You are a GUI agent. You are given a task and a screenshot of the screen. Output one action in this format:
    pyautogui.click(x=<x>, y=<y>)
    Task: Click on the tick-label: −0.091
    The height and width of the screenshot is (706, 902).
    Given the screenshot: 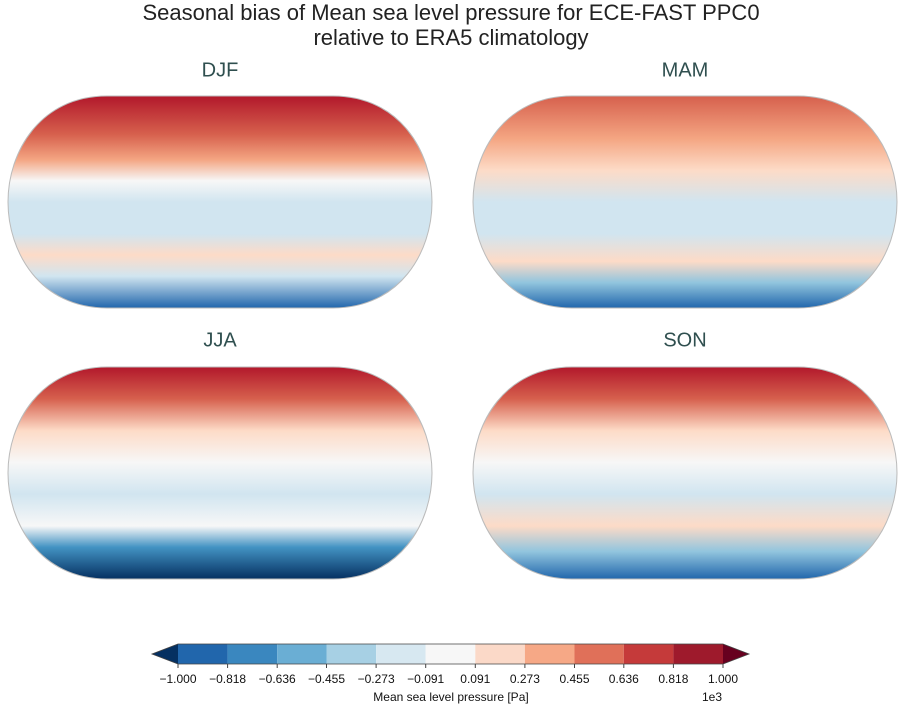 What is the action you would take?
    pyautogui.click(x=425, y=679)
    